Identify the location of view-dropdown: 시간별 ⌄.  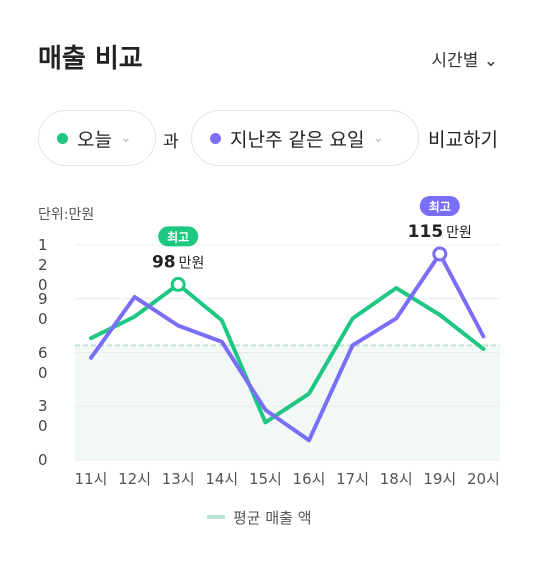
(464, 58).